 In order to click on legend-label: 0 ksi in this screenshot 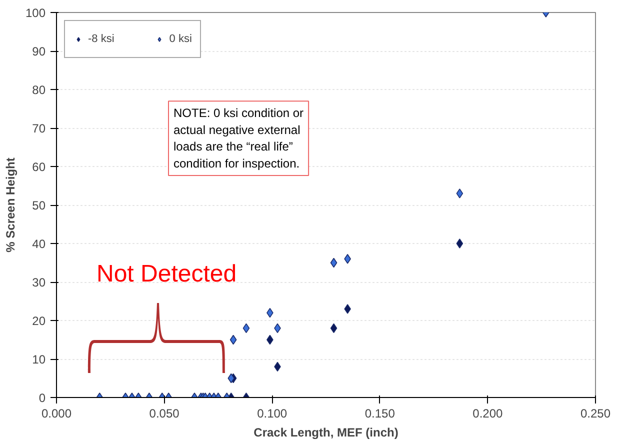, I will do `click(180, 39)`.